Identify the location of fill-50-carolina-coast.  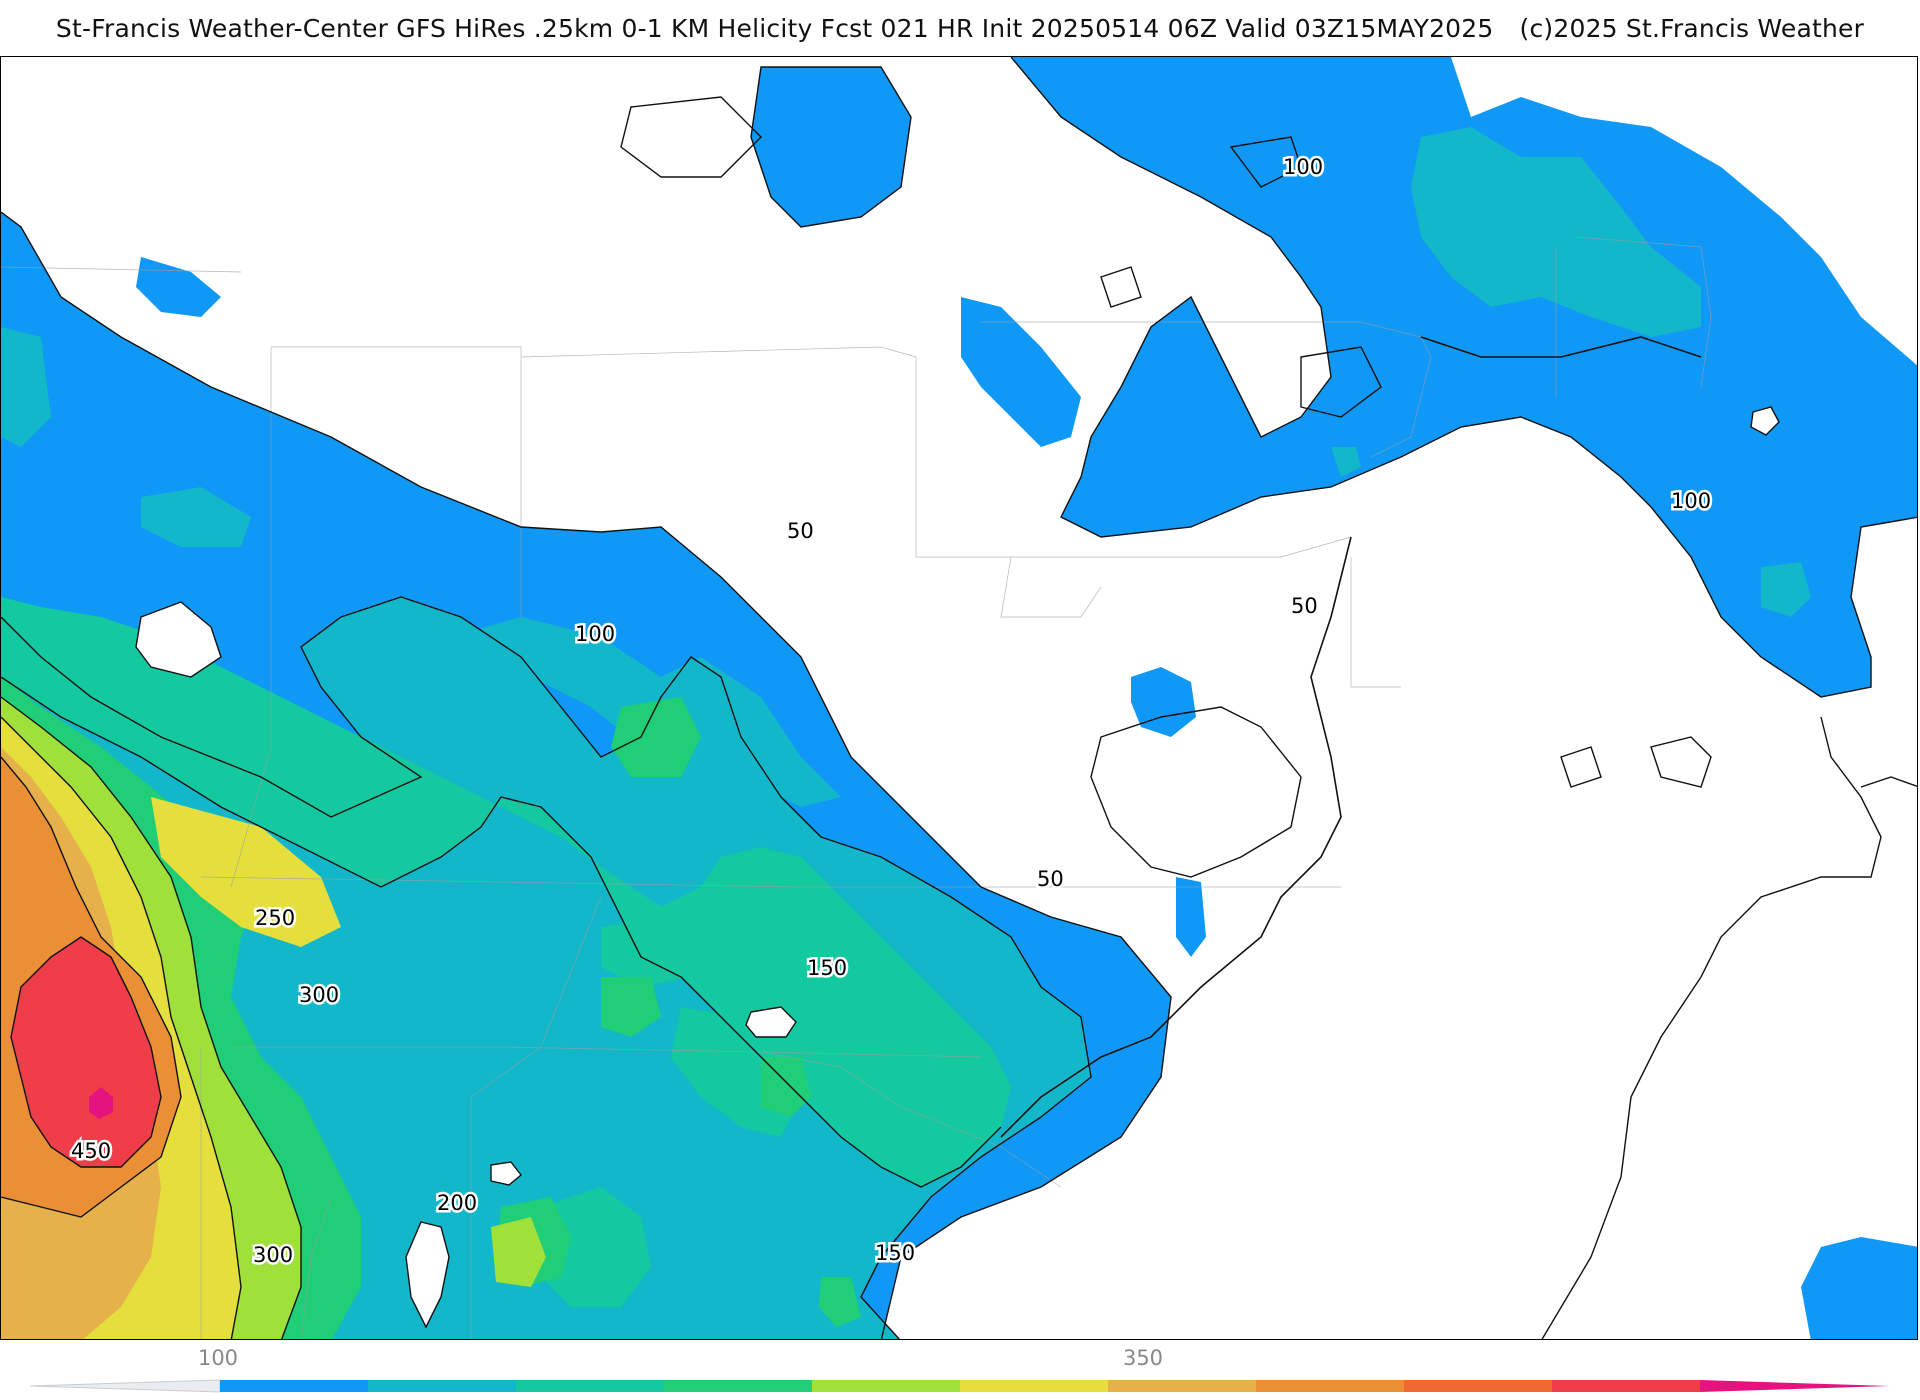
(1191, 917).